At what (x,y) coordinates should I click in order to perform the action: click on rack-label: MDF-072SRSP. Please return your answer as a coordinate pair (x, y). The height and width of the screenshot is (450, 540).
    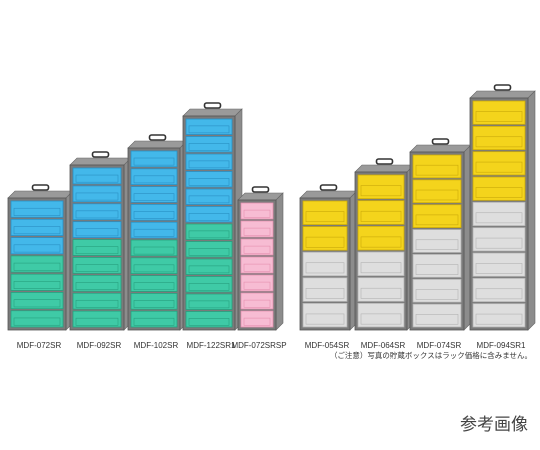
    Looking at the image, I should click on (258, 345).